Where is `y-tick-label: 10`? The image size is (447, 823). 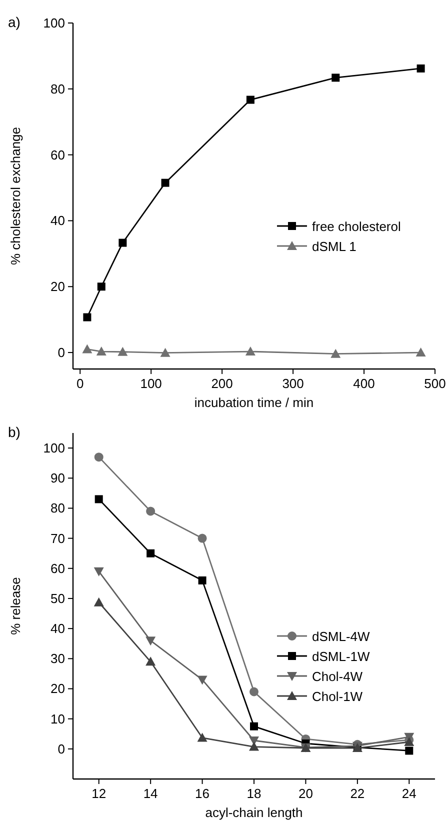 y-tick-label: 10 is located at coordinates (57, 718).